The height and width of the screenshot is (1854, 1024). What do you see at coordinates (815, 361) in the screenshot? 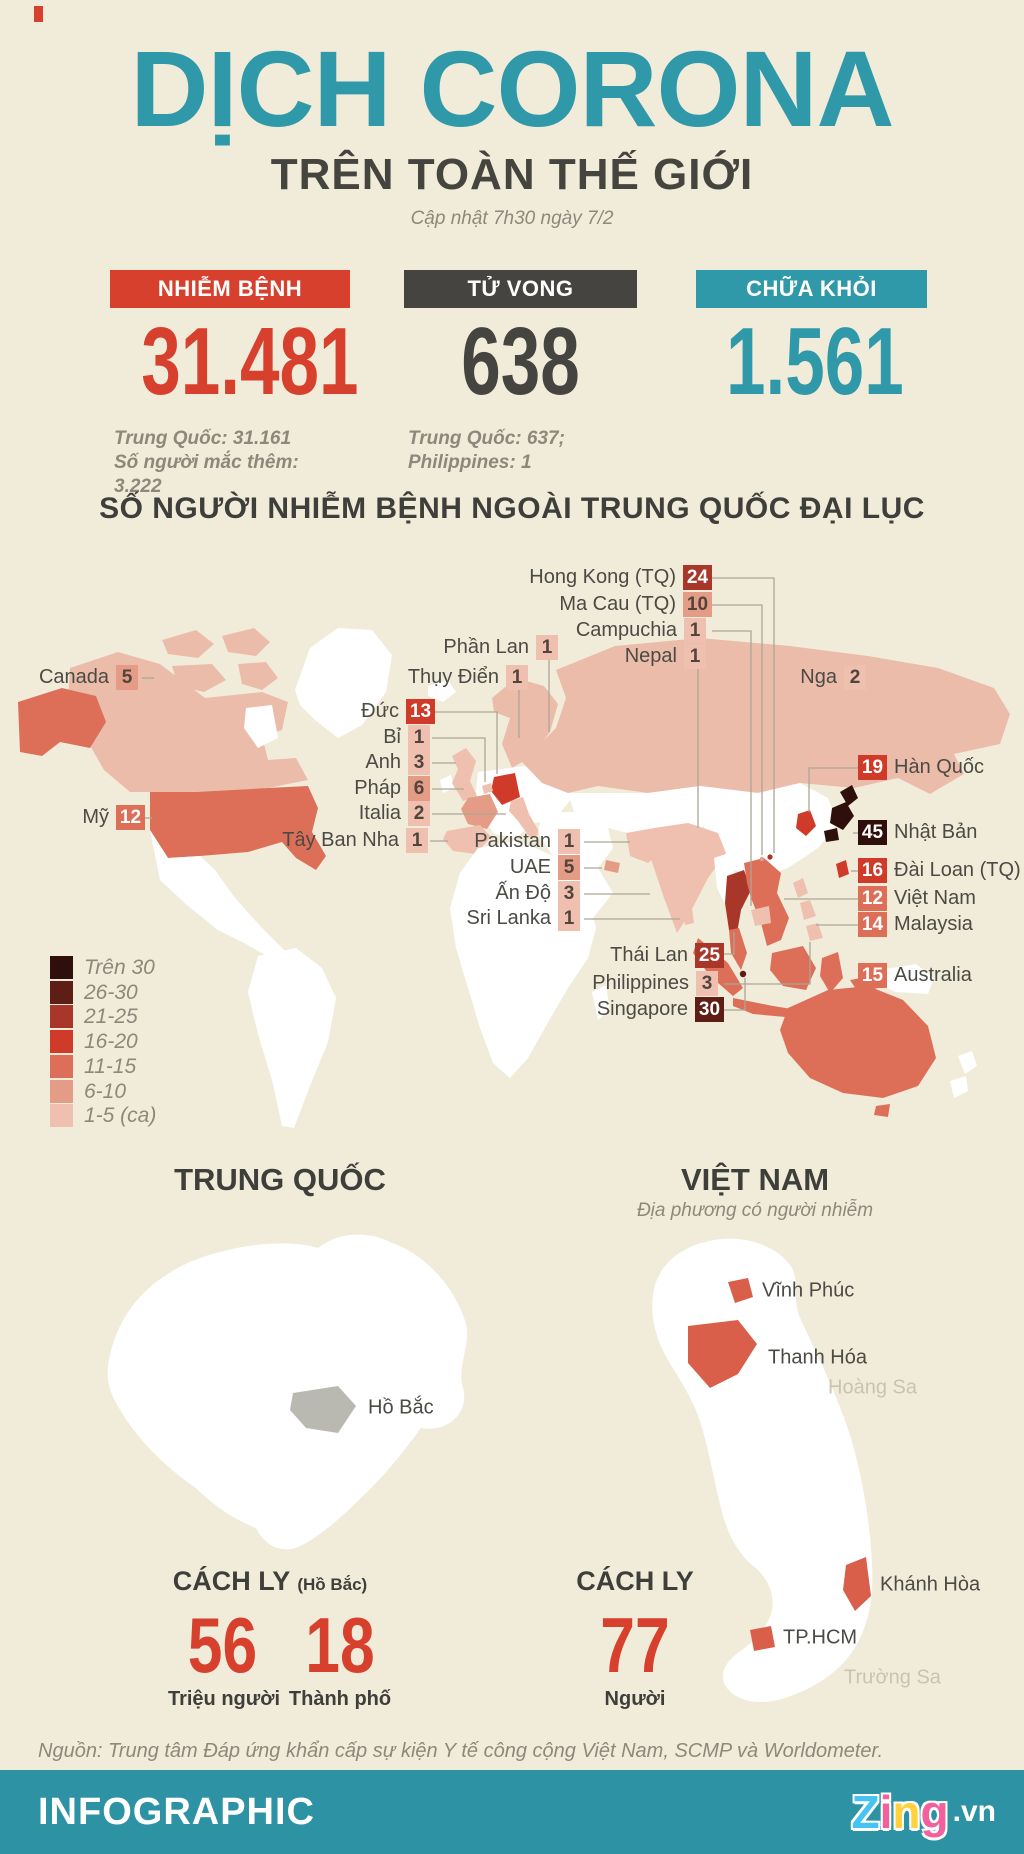
I see `stat-recovered-value: 1.561` at bounding box center [815, 361].